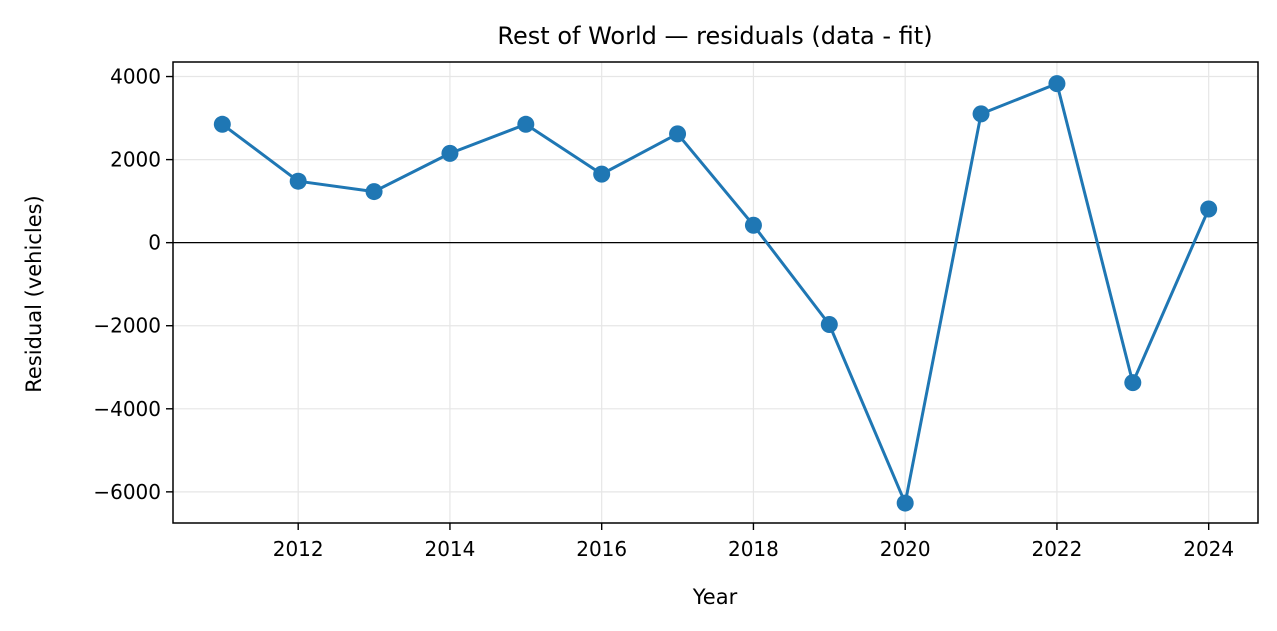  I want to click on x-axis-label: Year, so click(715, 597).